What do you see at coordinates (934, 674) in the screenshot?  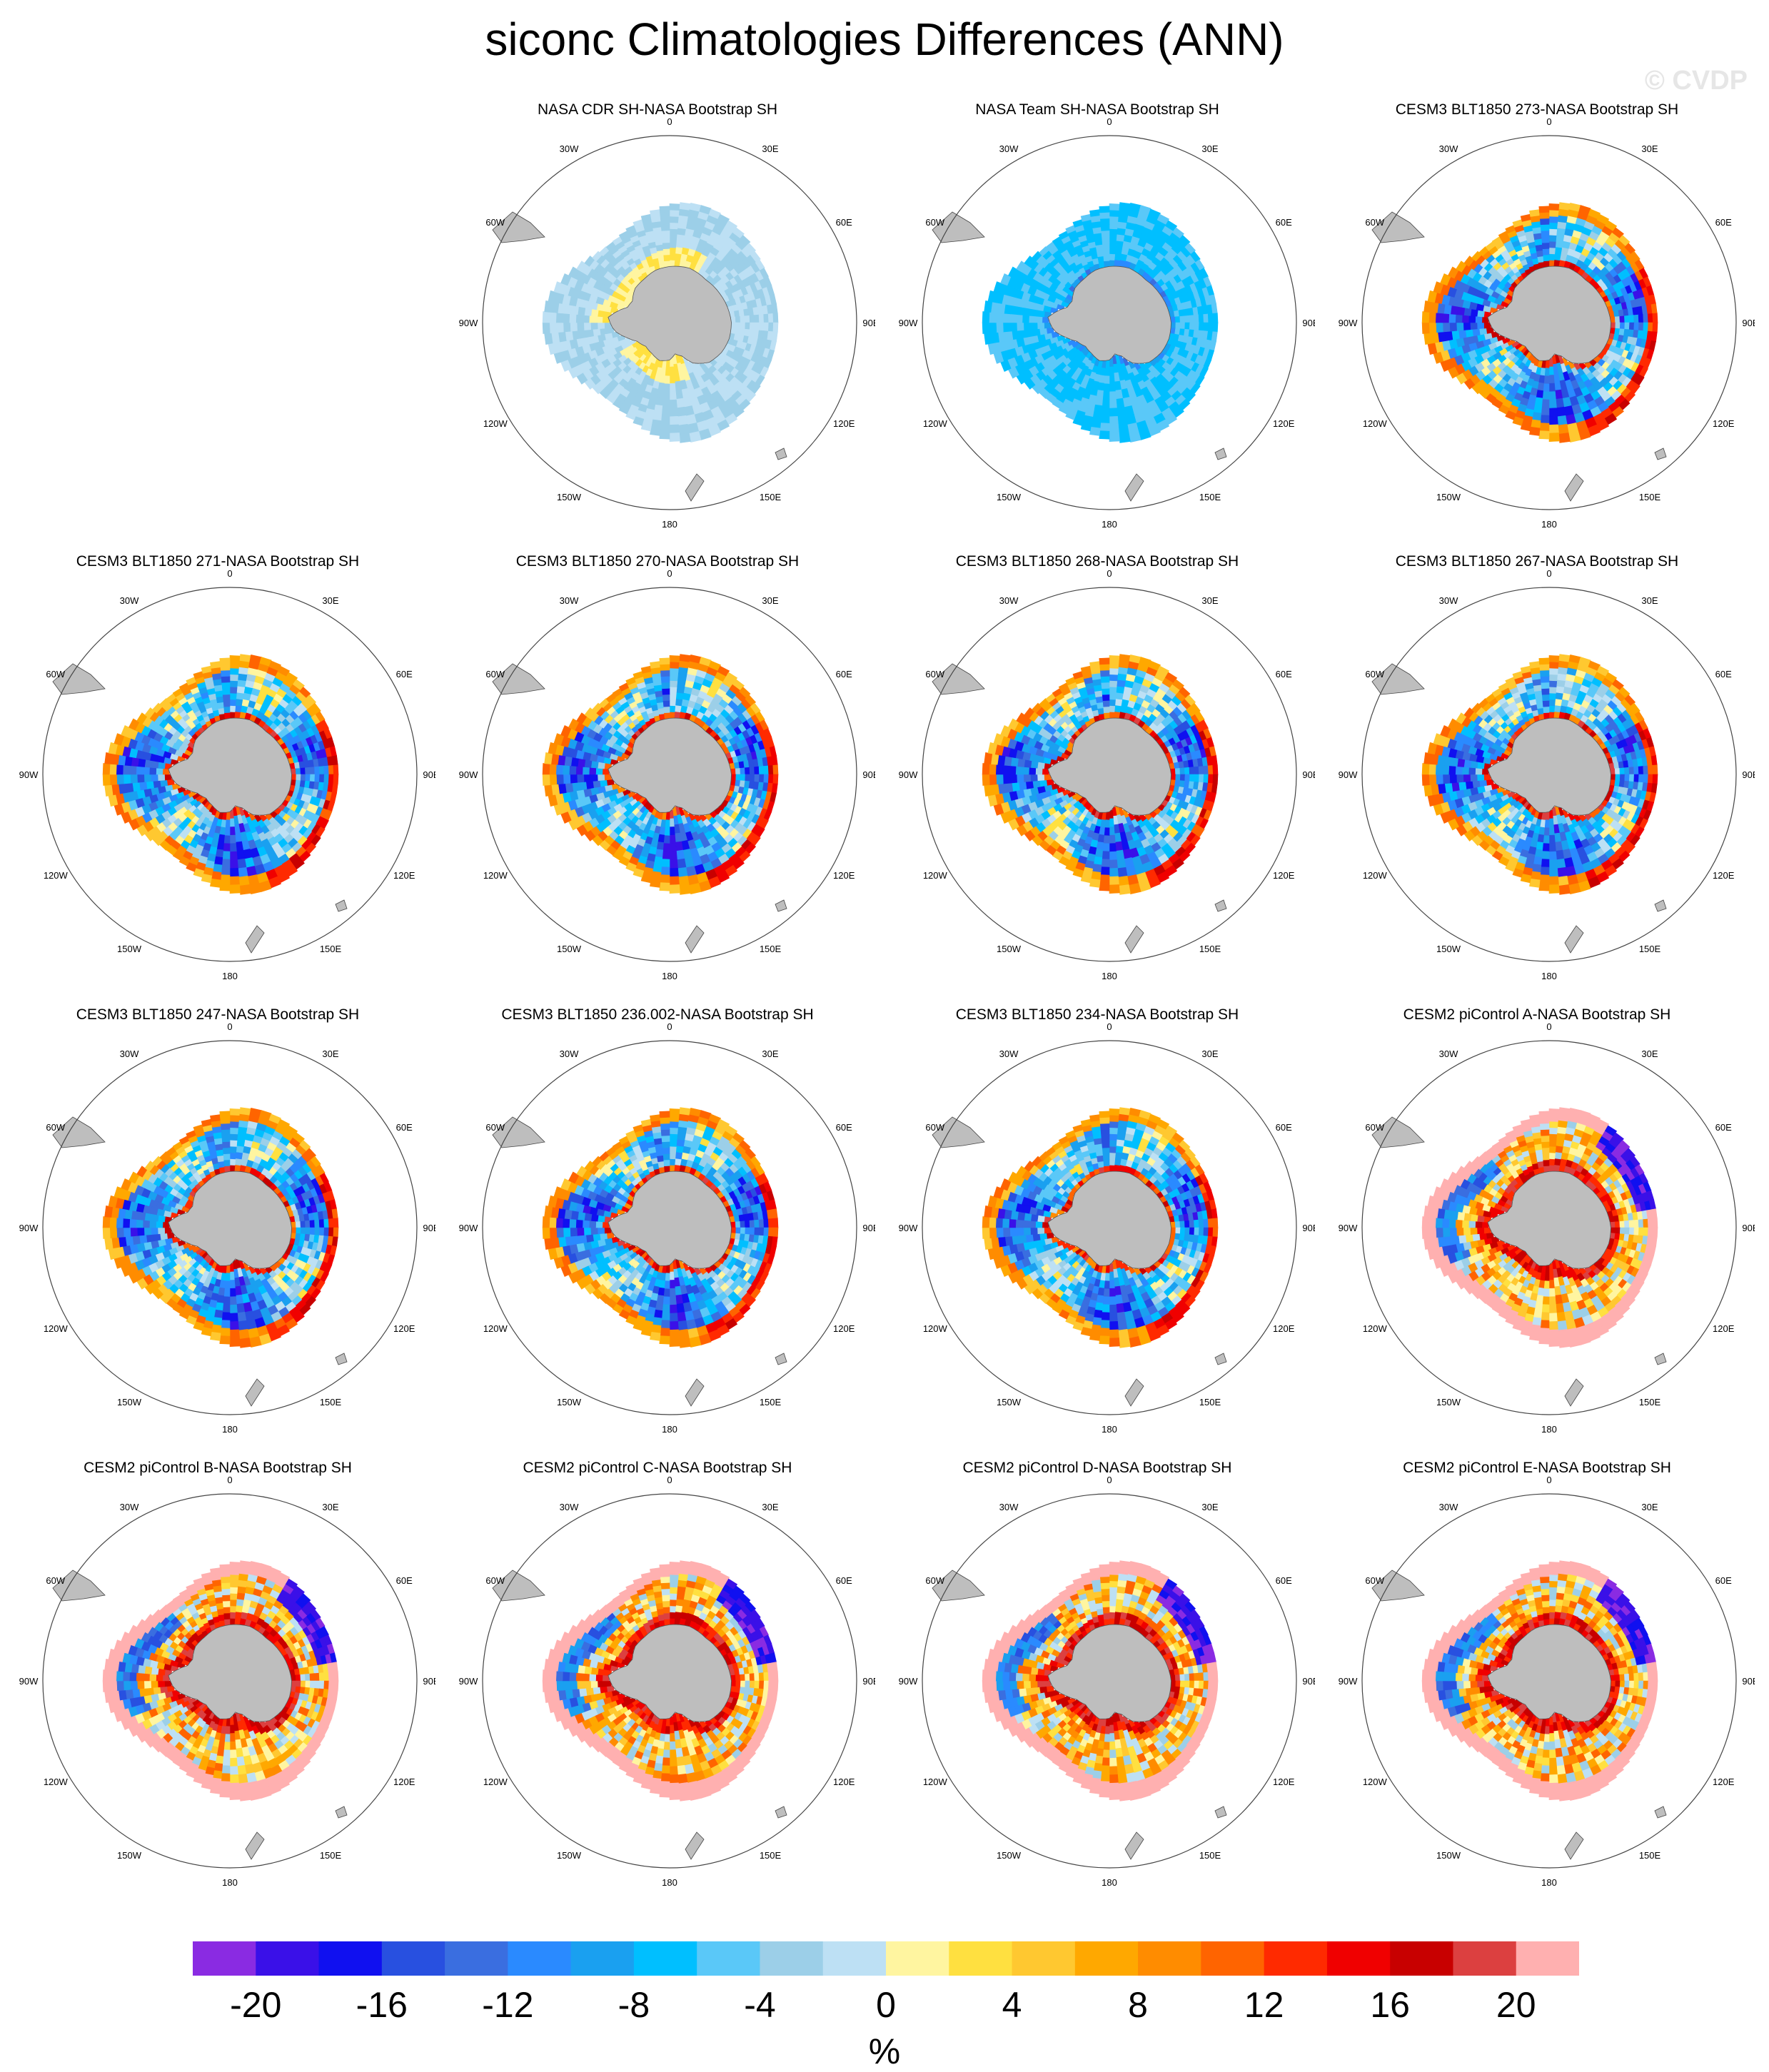 I see `longitude-label: 60W` at bounding box center [934, 674].